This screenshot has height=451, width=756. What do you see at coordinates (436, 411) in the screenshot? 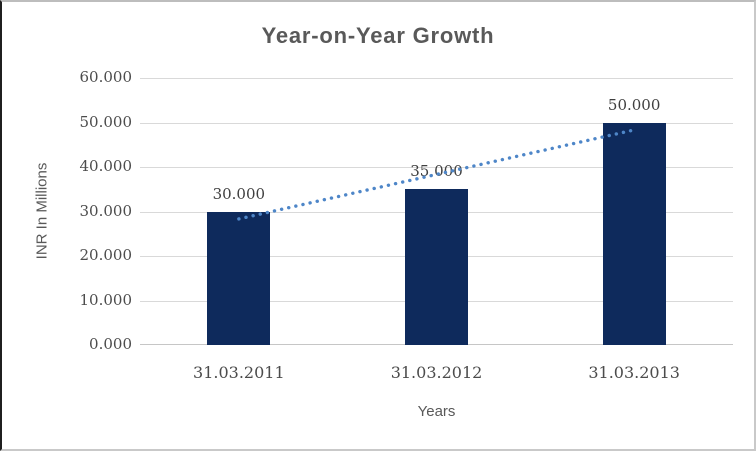
I see `x-axis-title: Years` at bounding box center [436, 411].